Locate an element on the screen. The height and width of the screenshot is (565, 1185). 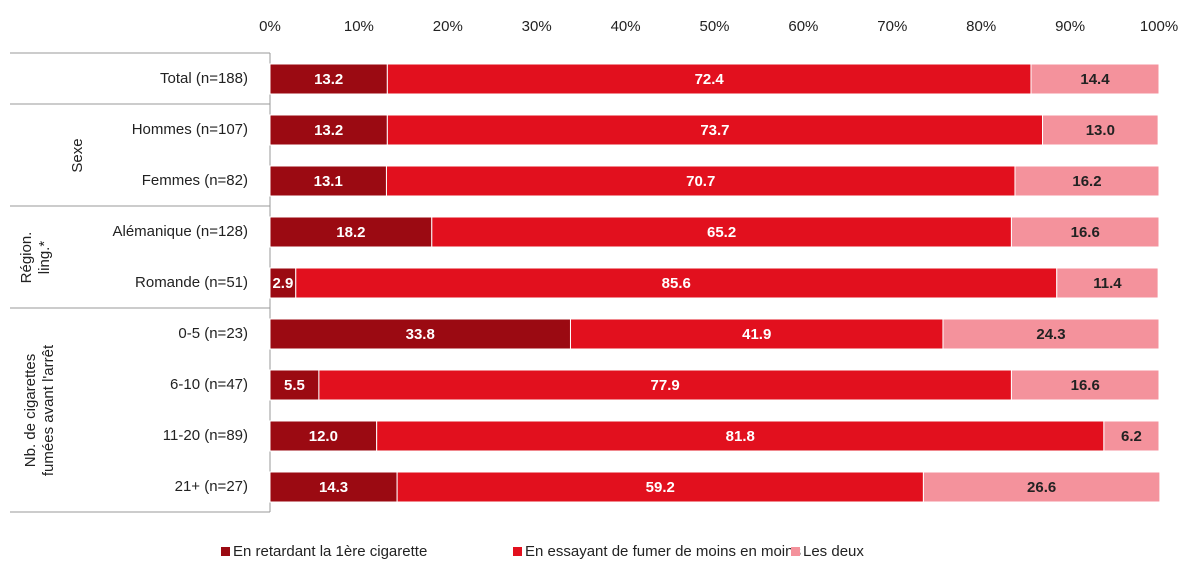
value-label: 5.5 is located at coordinates (294, 385).